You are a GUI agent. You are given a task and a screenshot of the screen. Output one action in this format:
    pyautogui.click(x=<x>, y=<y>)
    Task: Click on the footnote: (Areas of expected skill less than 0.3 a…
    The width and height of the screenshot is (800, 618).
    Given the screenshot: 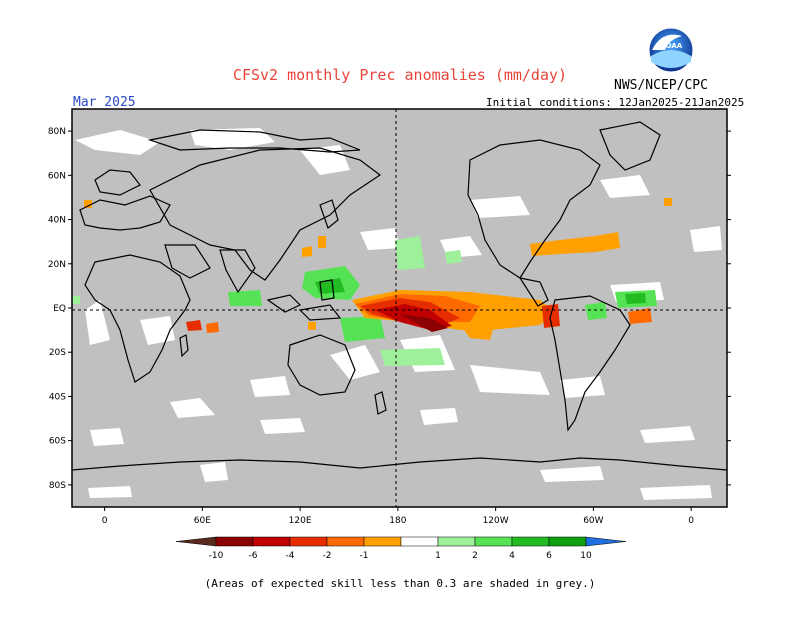 What is the action you would take?
    pyautogui.click(x=400, y=583)
    